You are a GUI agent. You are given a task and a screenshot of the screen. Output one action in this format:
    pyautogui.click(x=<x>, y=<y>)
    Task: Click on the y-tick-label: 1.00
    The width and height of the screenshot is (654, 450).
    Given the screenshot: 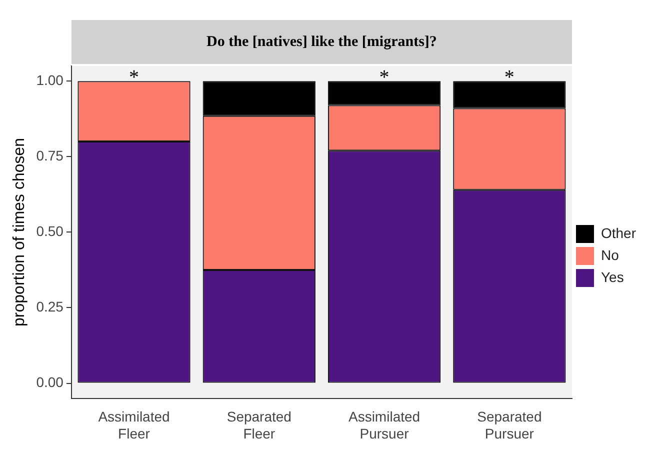 What is the action you would take?
    pyautogui.click(x=50, y=80)
    